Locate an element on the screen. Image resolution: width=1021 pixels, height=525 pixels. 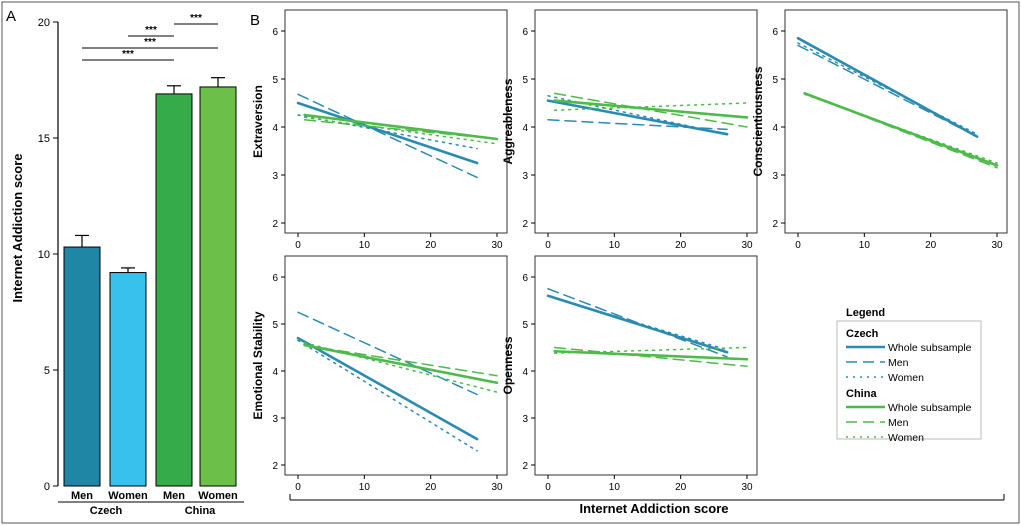
subplot: 2 3 4 5 6 0 10 20 30 Emotional Stability is located at coordinates (379, 374).